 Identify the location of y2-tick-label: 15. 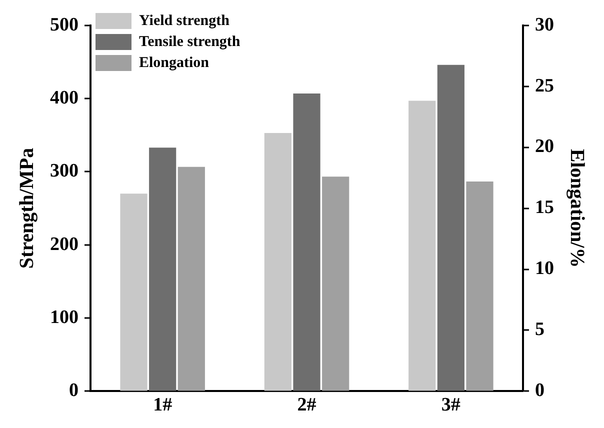
(544, 207).